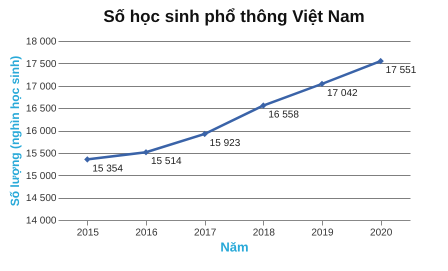  What do you see at coordinates (205, 233) in the screenshot?
I see `x-tick-label: 2017` at bounding box center [205, 233].